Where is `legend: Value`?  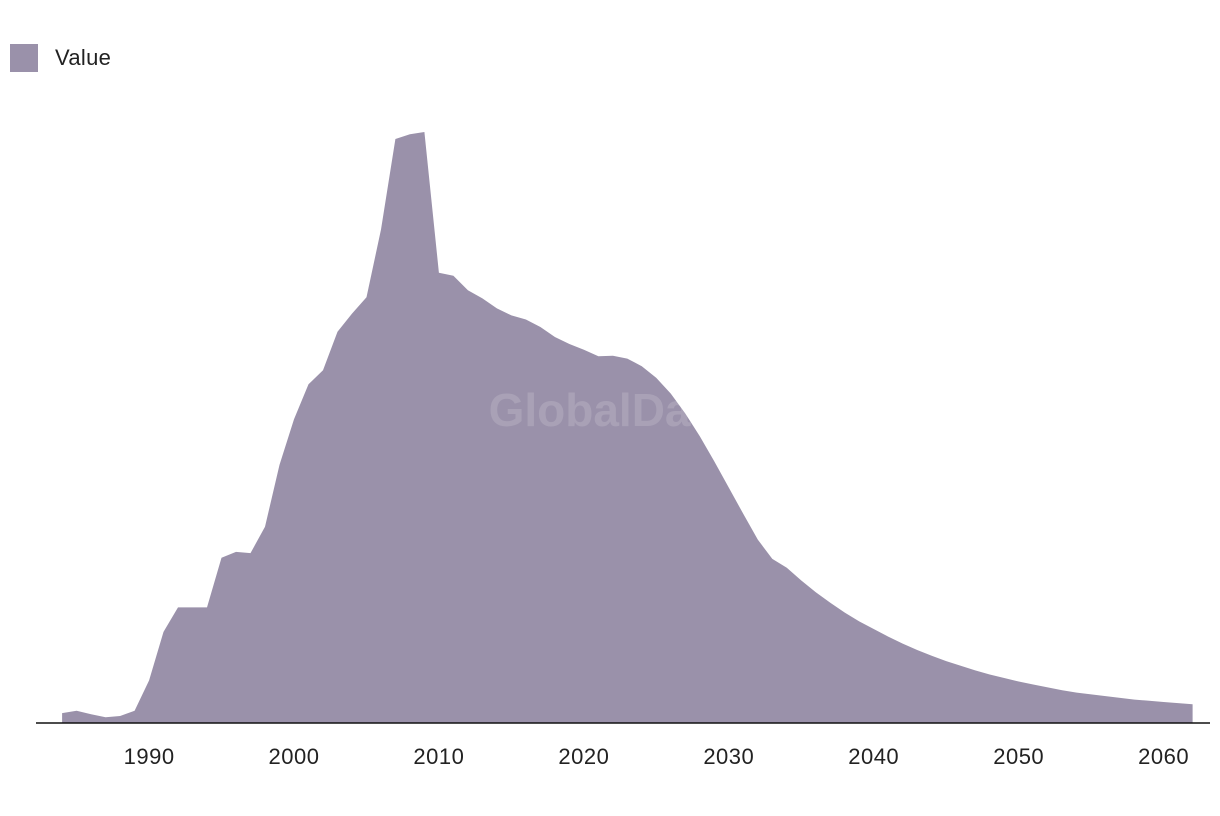 legend: Value is located at coordinates (60, 58).